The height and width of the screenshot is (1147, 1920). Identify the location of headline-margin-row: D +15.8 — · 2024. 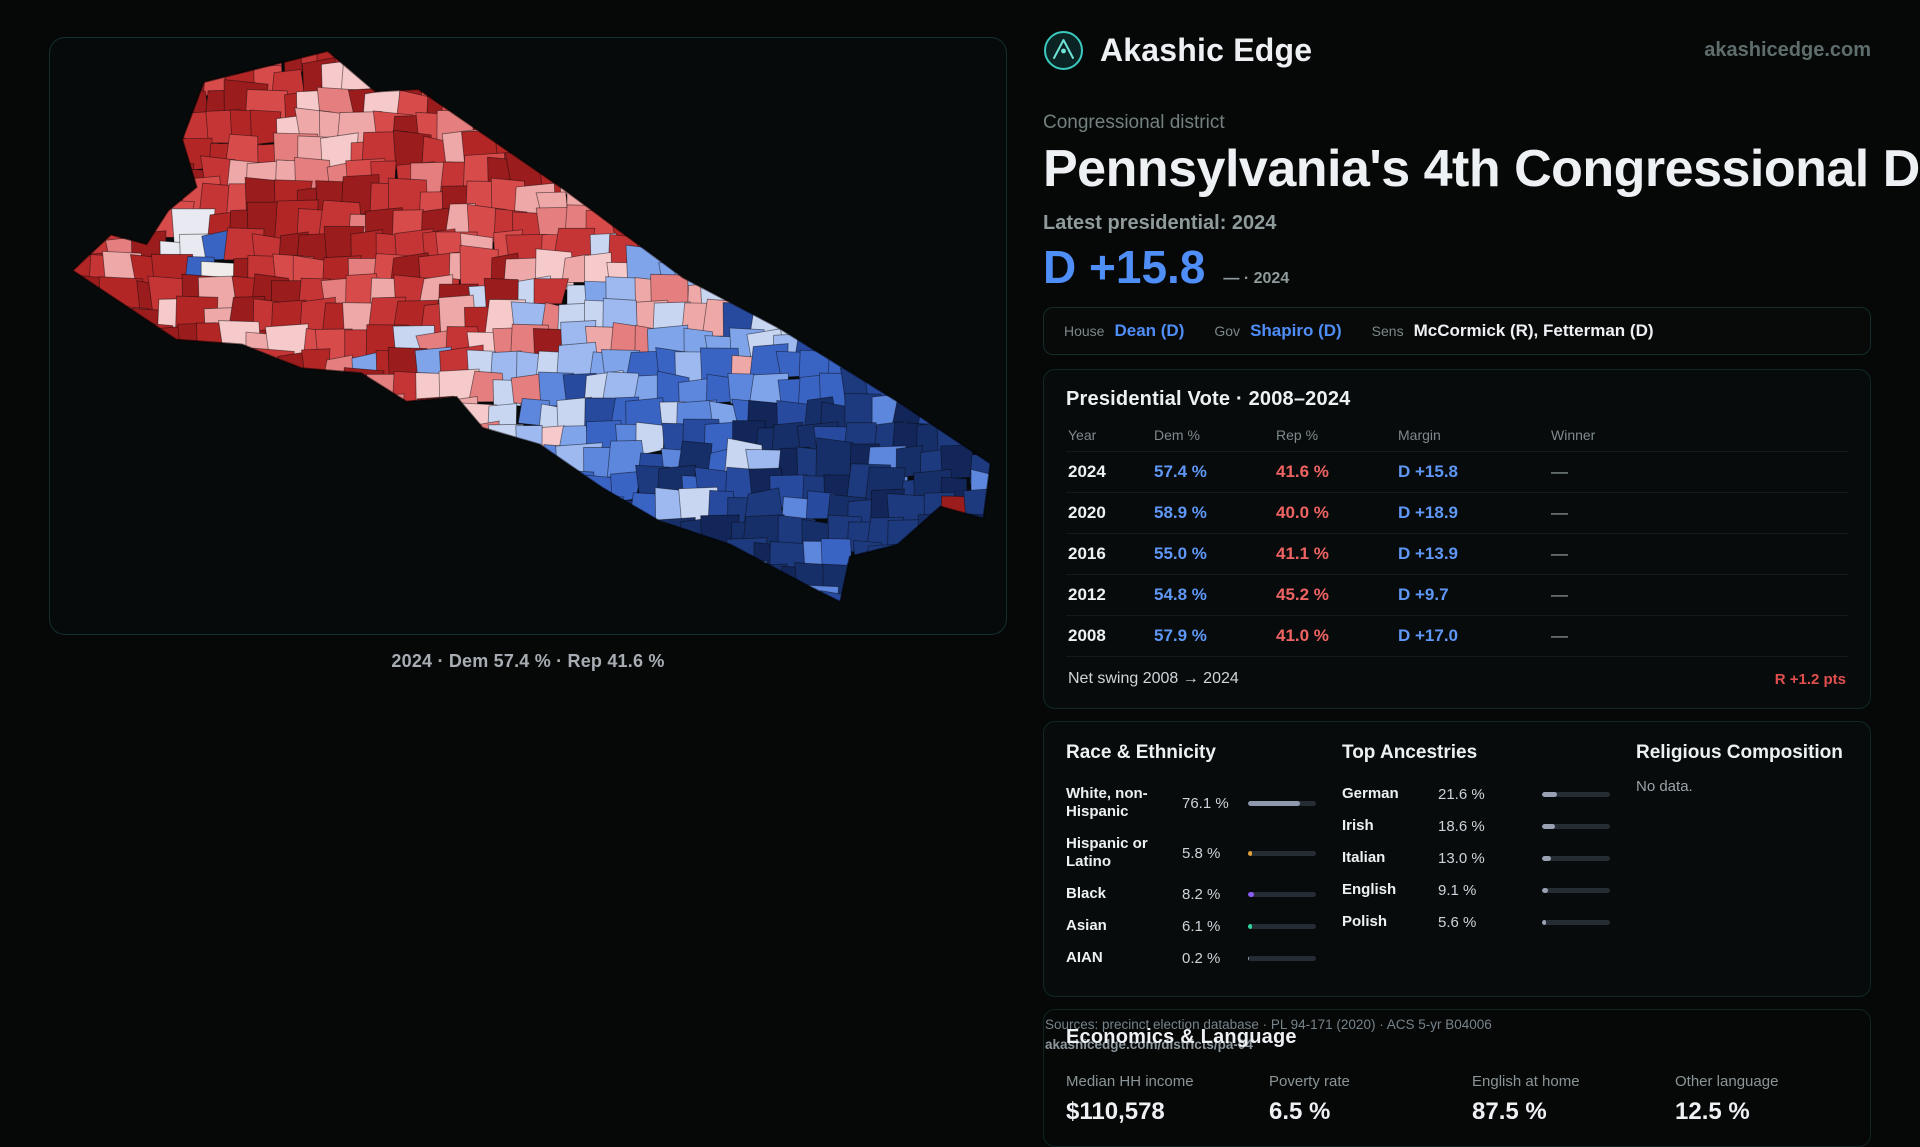
(1457, 267).